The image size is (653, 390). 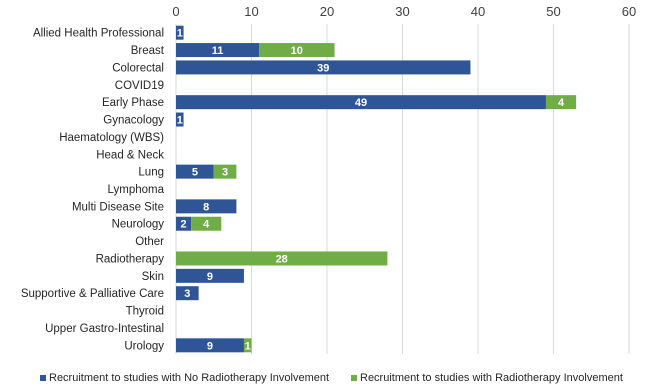 What do you see at coordinates (98, 34) in the screenshot?
I see `category-label: Allied Health Professional` at bounding box center [98, 34].